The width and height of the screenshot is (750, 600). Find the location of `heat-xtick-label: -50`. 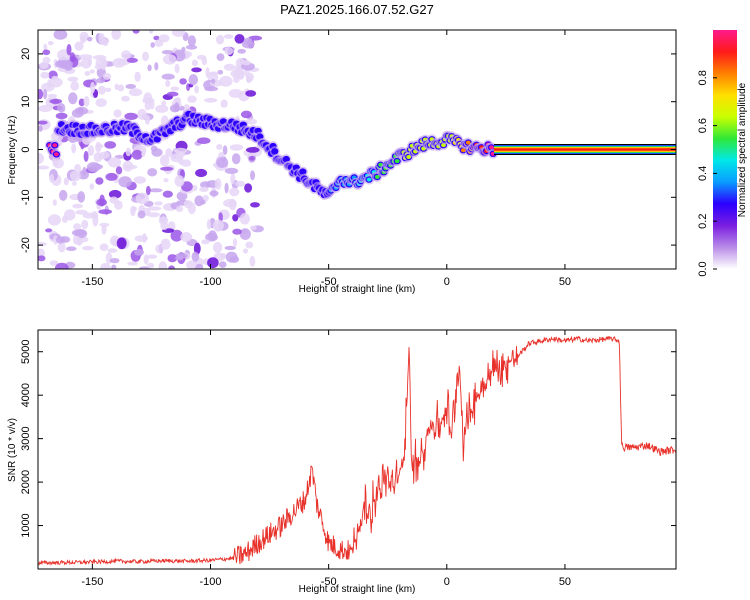

heat-xtick-label: -50 is located at coordinates (329, 282).